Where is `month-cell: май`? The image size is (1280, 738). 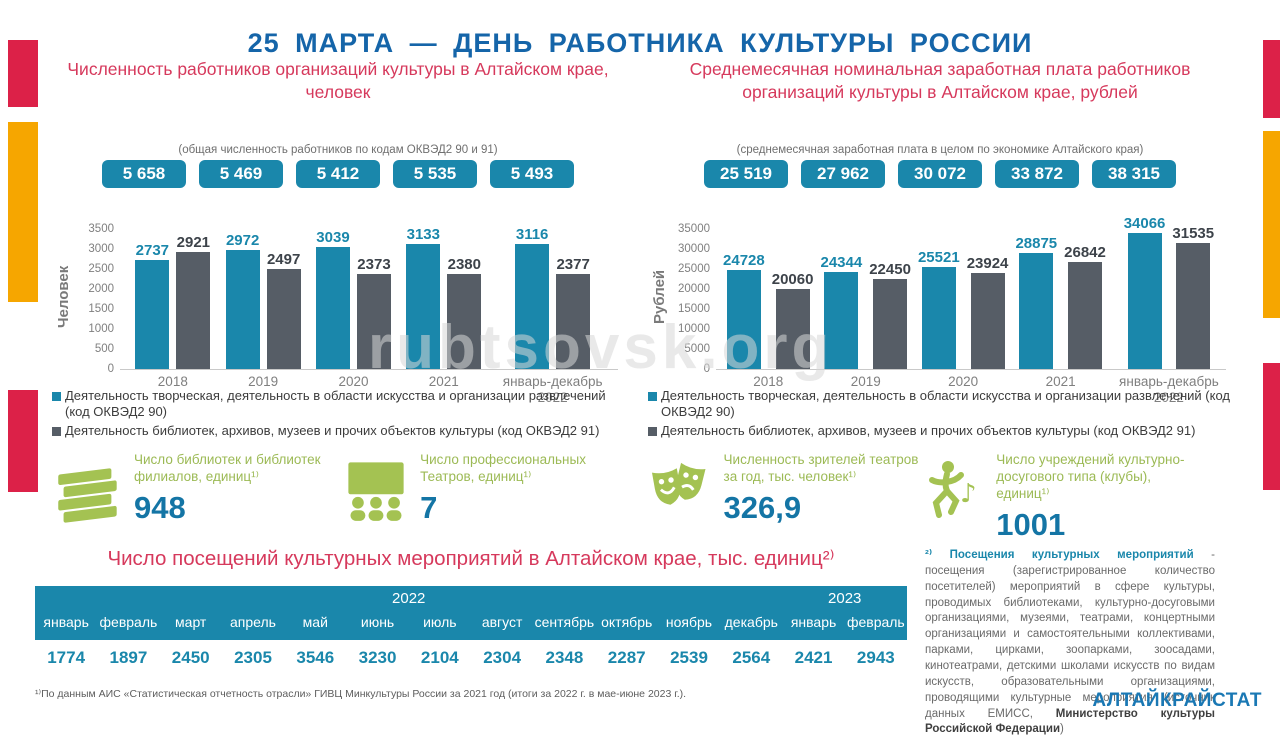 month-cell: май is located at coordinates (315, 622).